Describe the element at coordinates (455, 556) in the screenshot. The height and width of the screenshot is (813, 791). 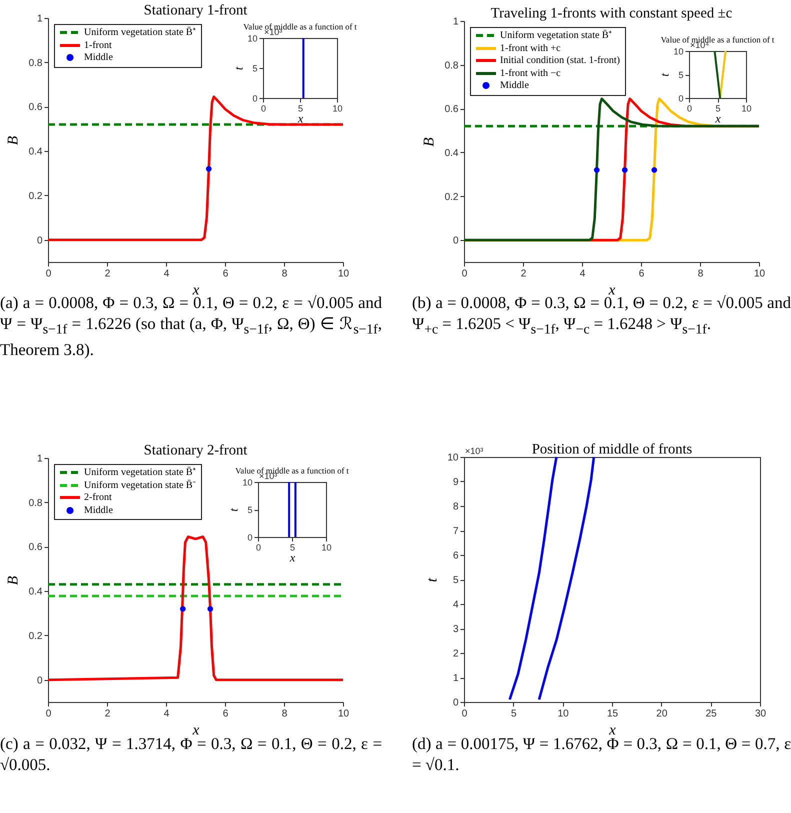
I see `y-tick-label: 6` at that location.